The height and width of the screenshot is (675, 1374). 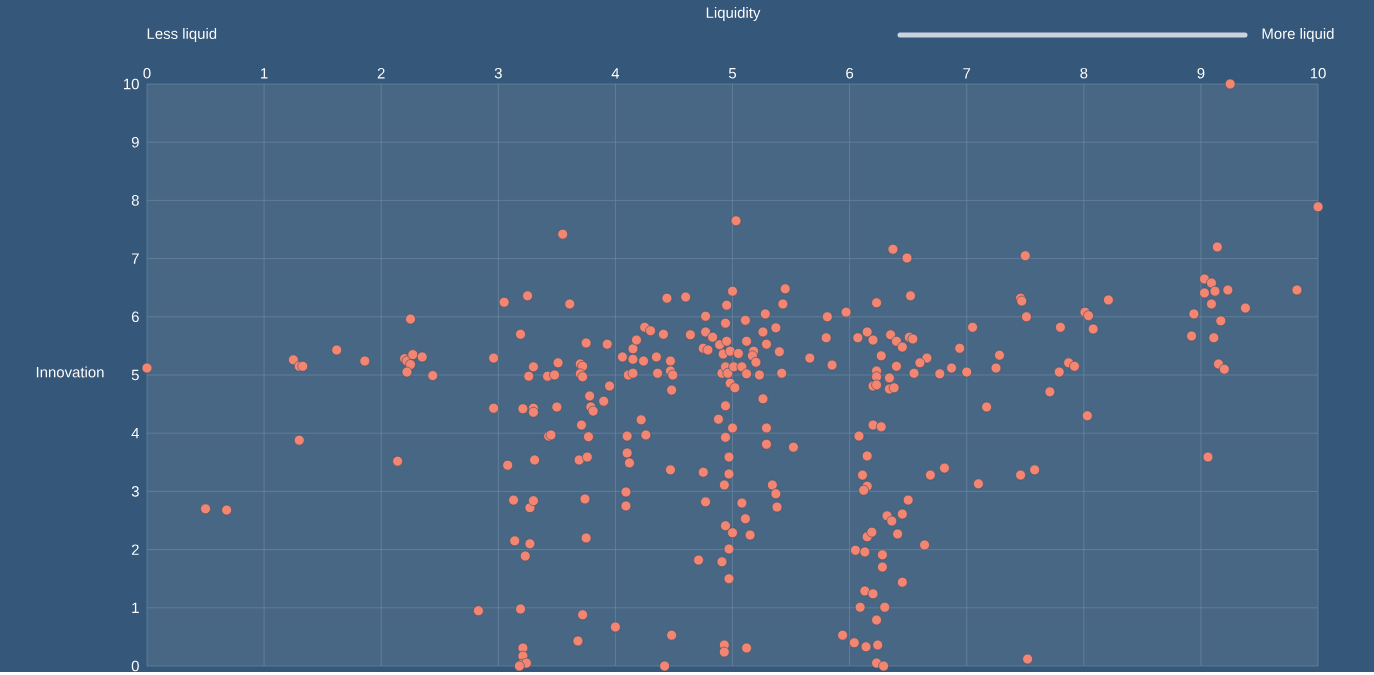 What do you see at coordinates (135, 433) in the screenshot?
I see `y-tick-label: 4` at bounding box center [135, 433].